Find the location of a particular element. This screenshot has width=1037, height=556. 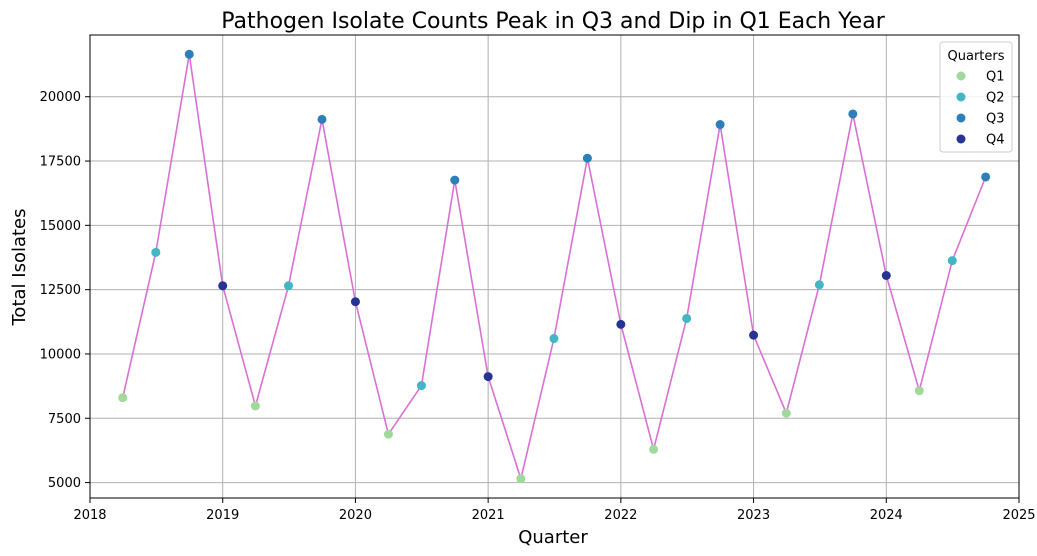

x-tick-label: 2023 is located at coordinates (753, 515).